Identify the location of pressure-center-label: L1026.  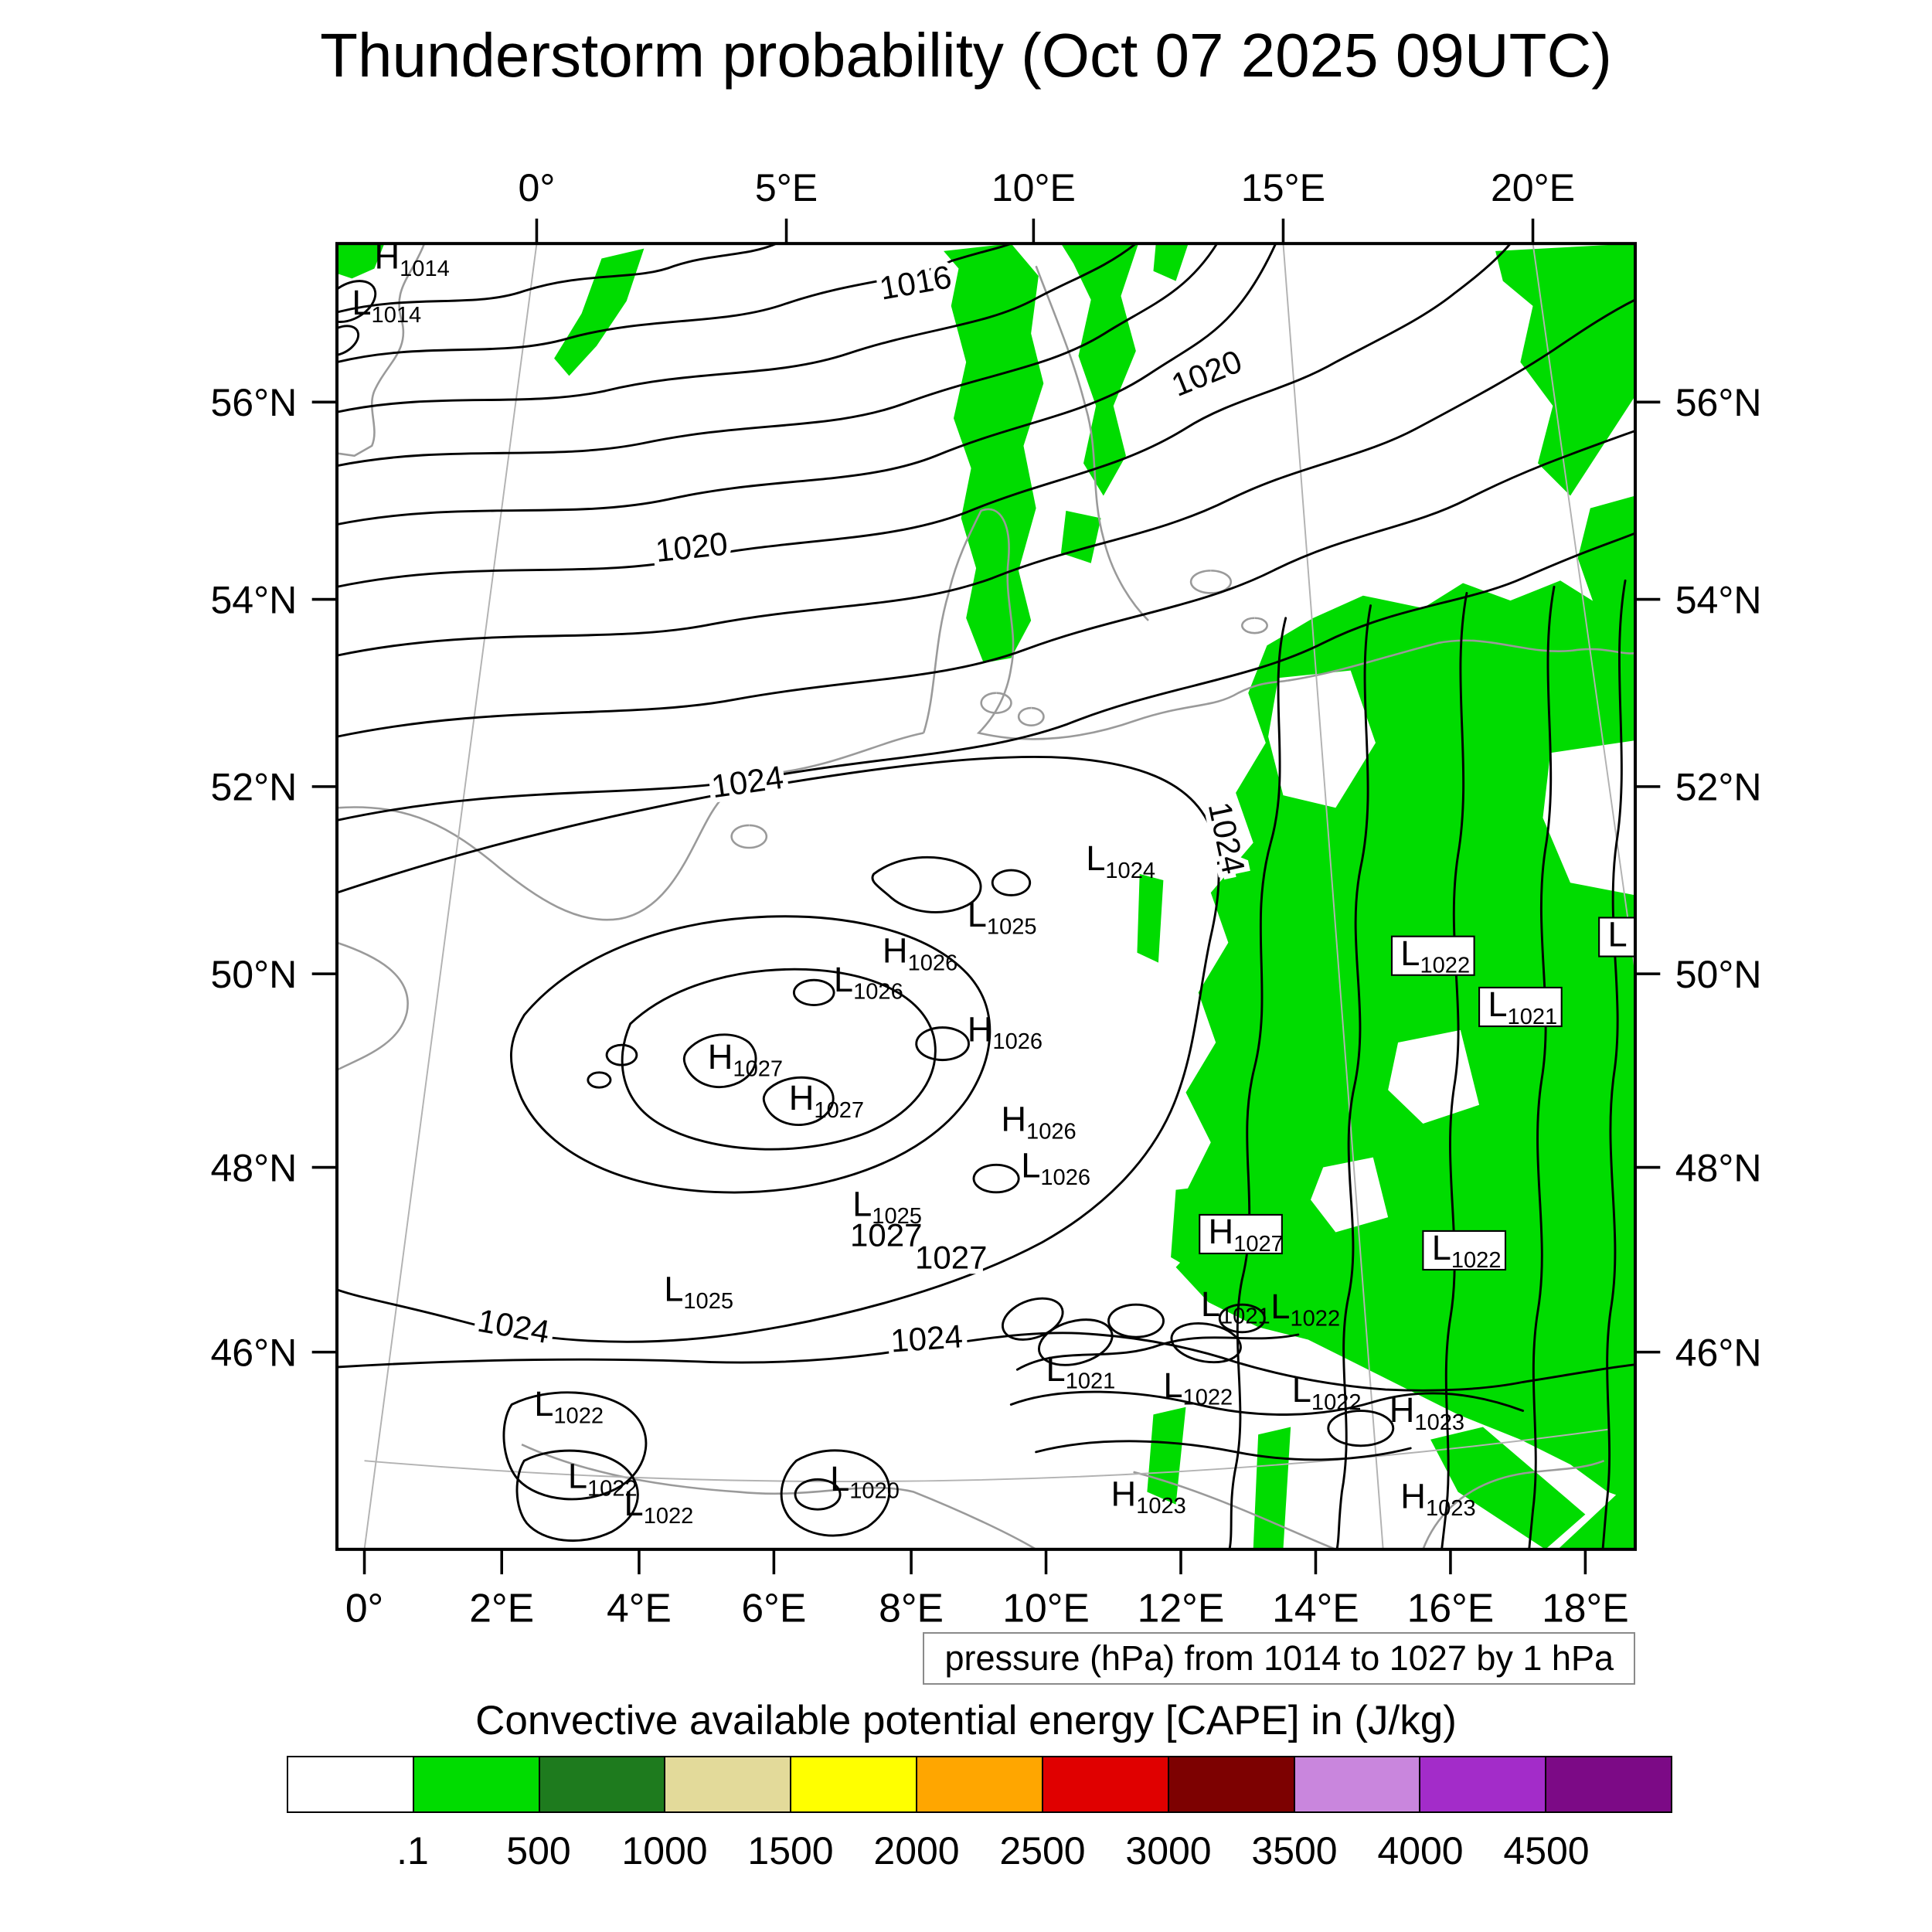
(1056, 1168).